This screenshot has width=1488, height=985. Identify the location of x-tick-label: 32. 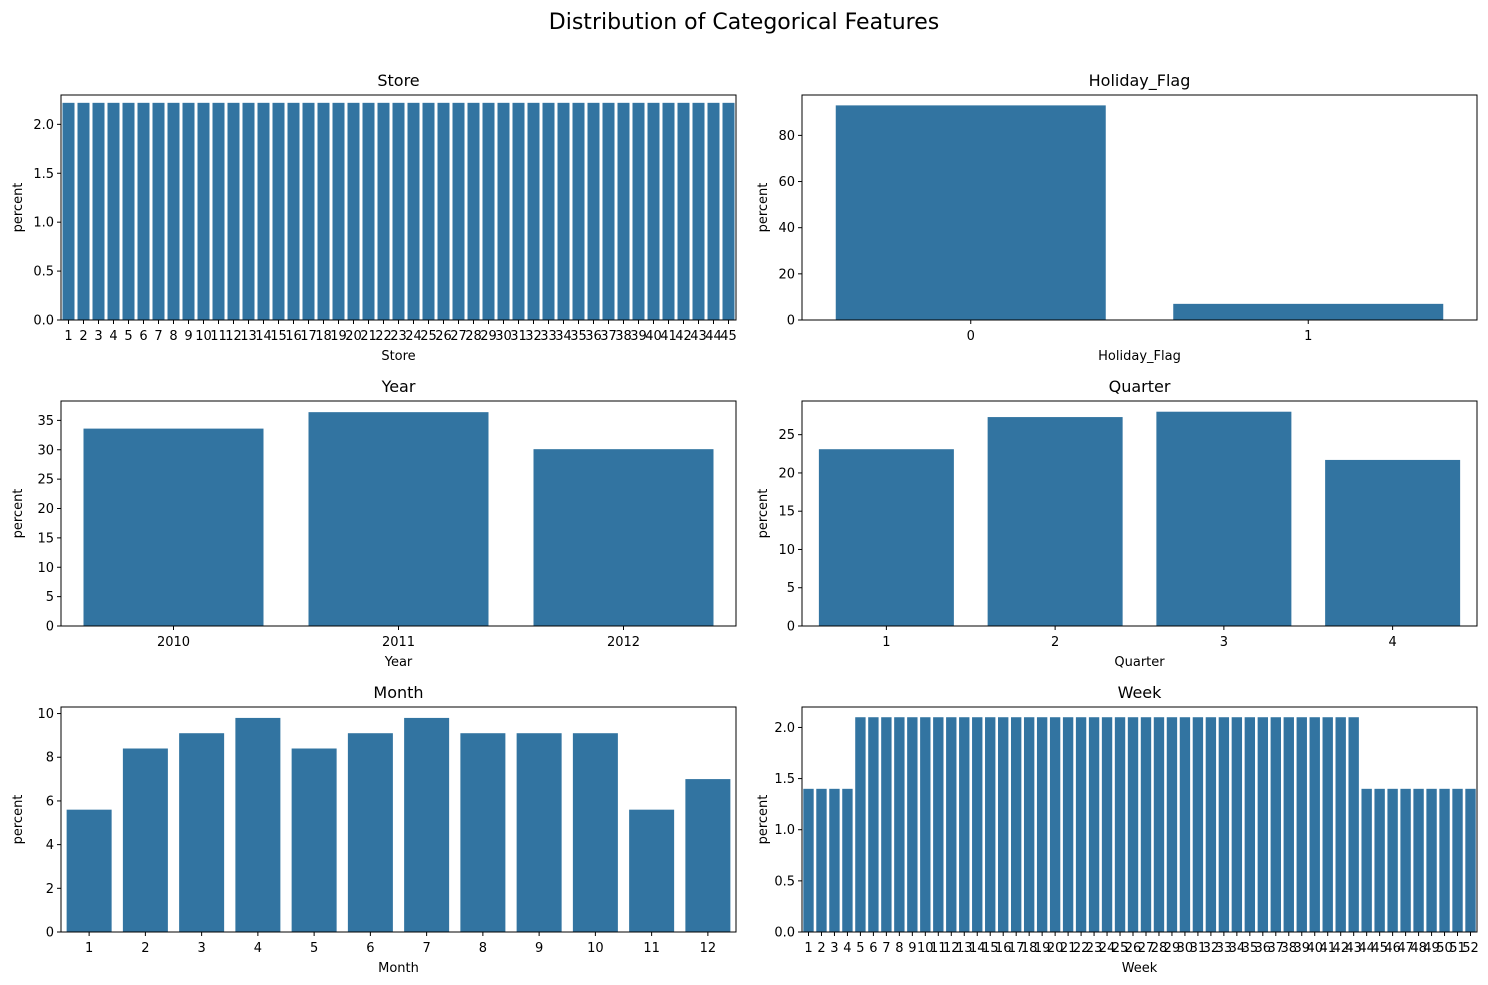
(1211, 948).